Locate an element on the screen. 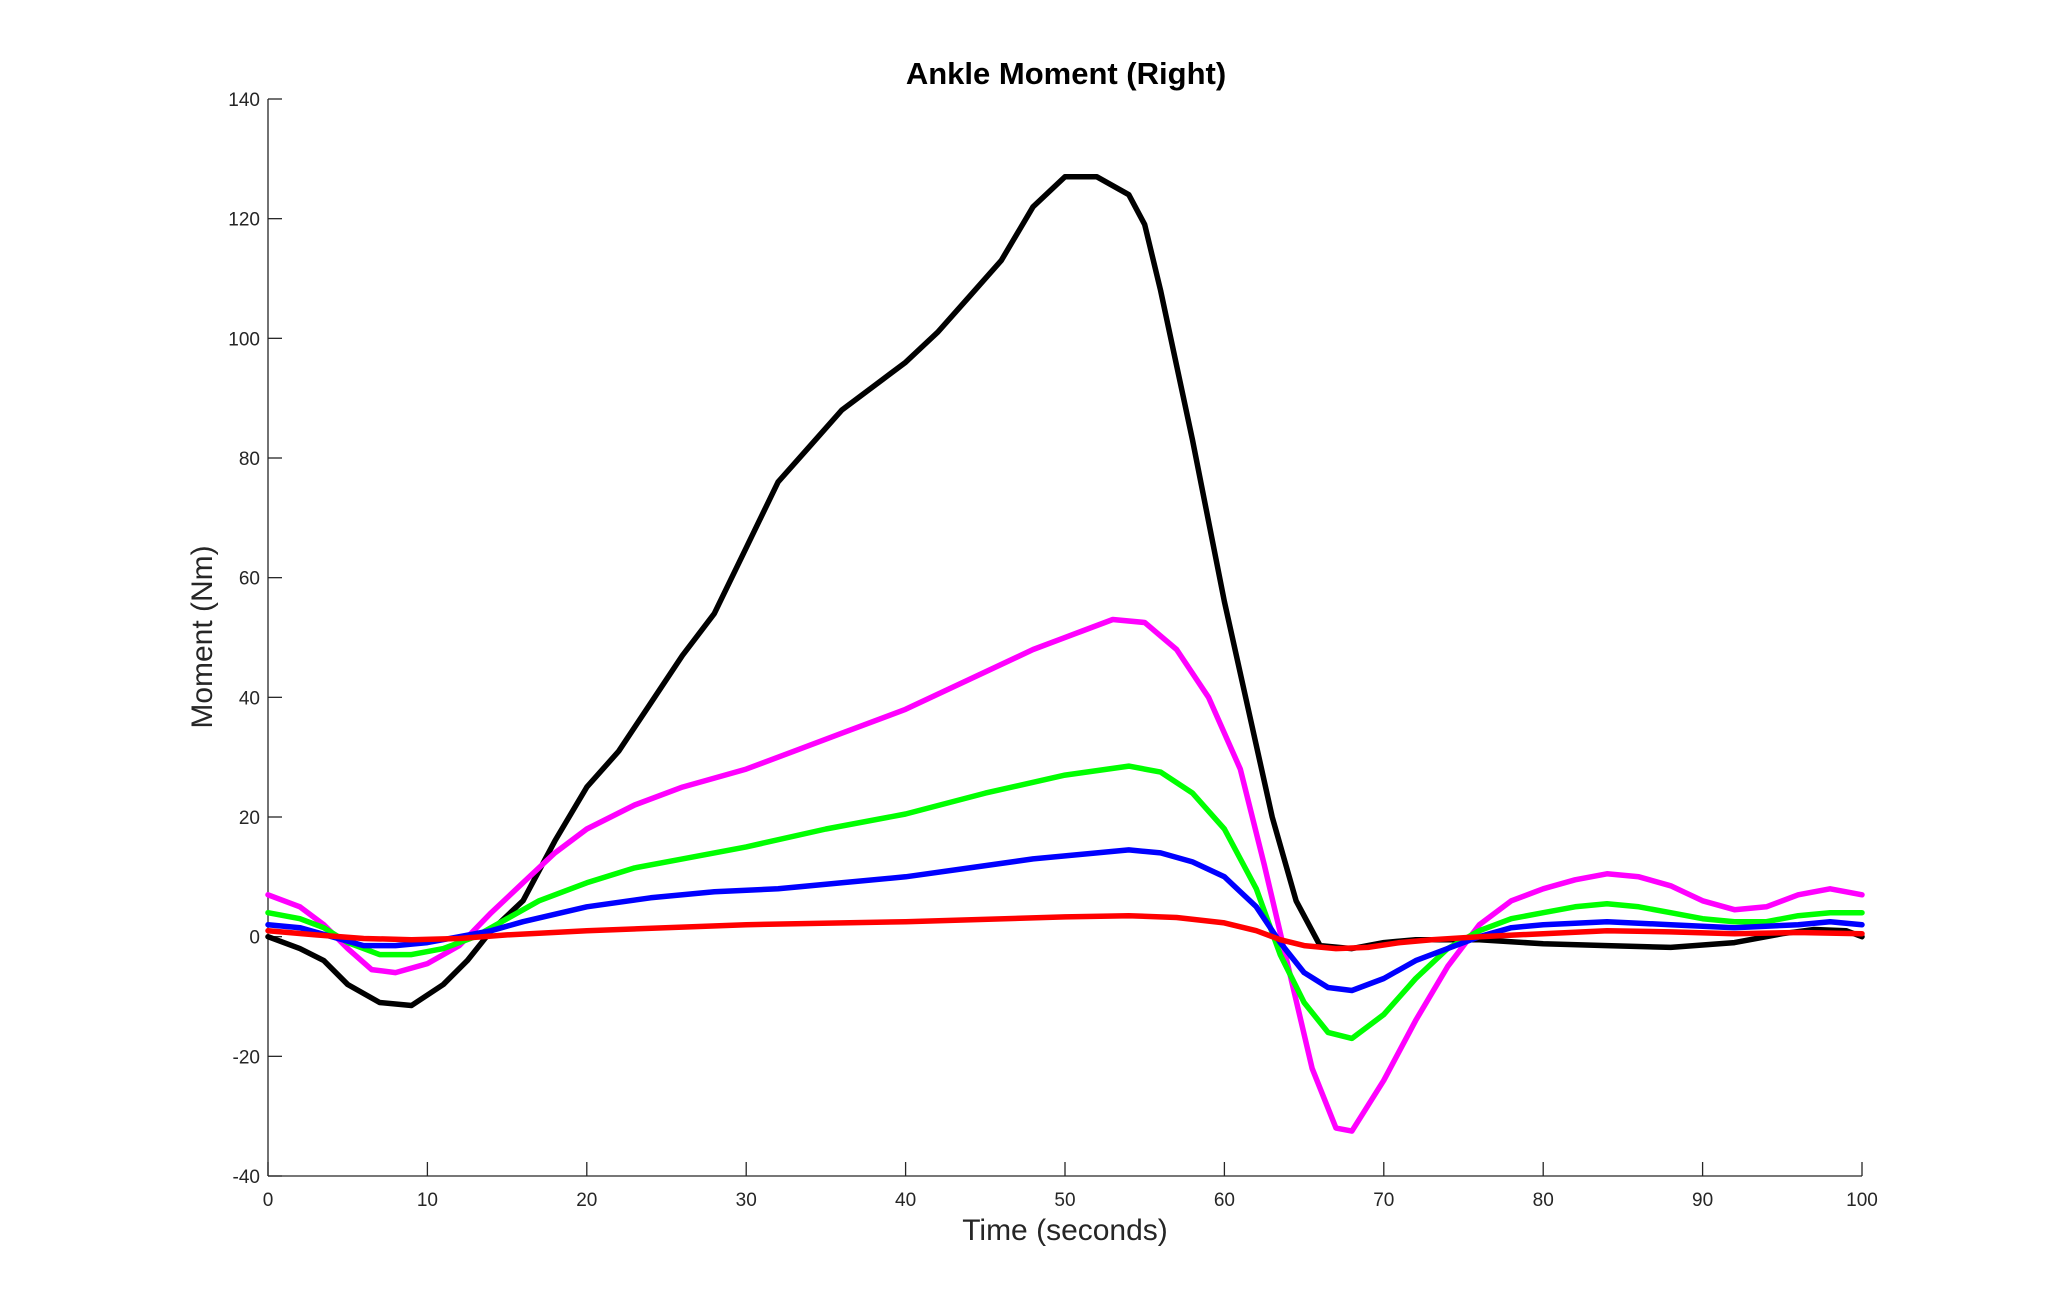 This screenshot has width=2046, height=1312. x-axis-label: Time (seconds) is located at coordinates (1065, 1230).